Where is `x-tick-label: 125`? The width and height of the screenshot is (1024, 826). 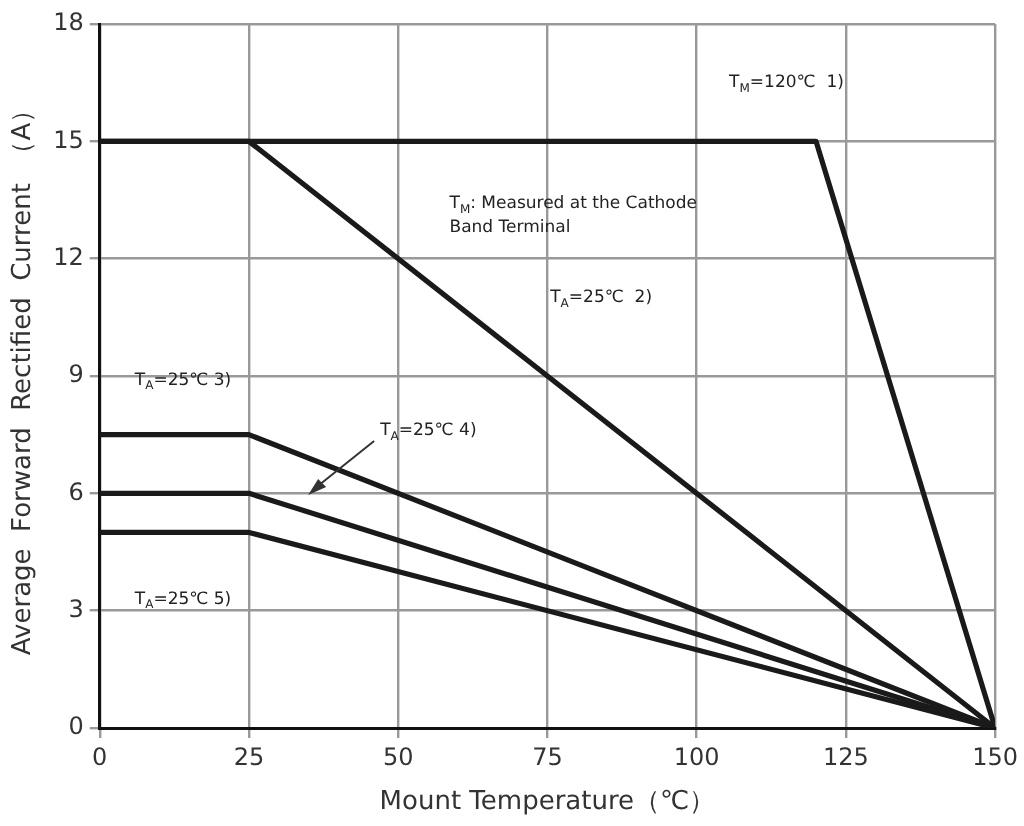
x-tick-label: 125 is located at coordinates (845, 756).